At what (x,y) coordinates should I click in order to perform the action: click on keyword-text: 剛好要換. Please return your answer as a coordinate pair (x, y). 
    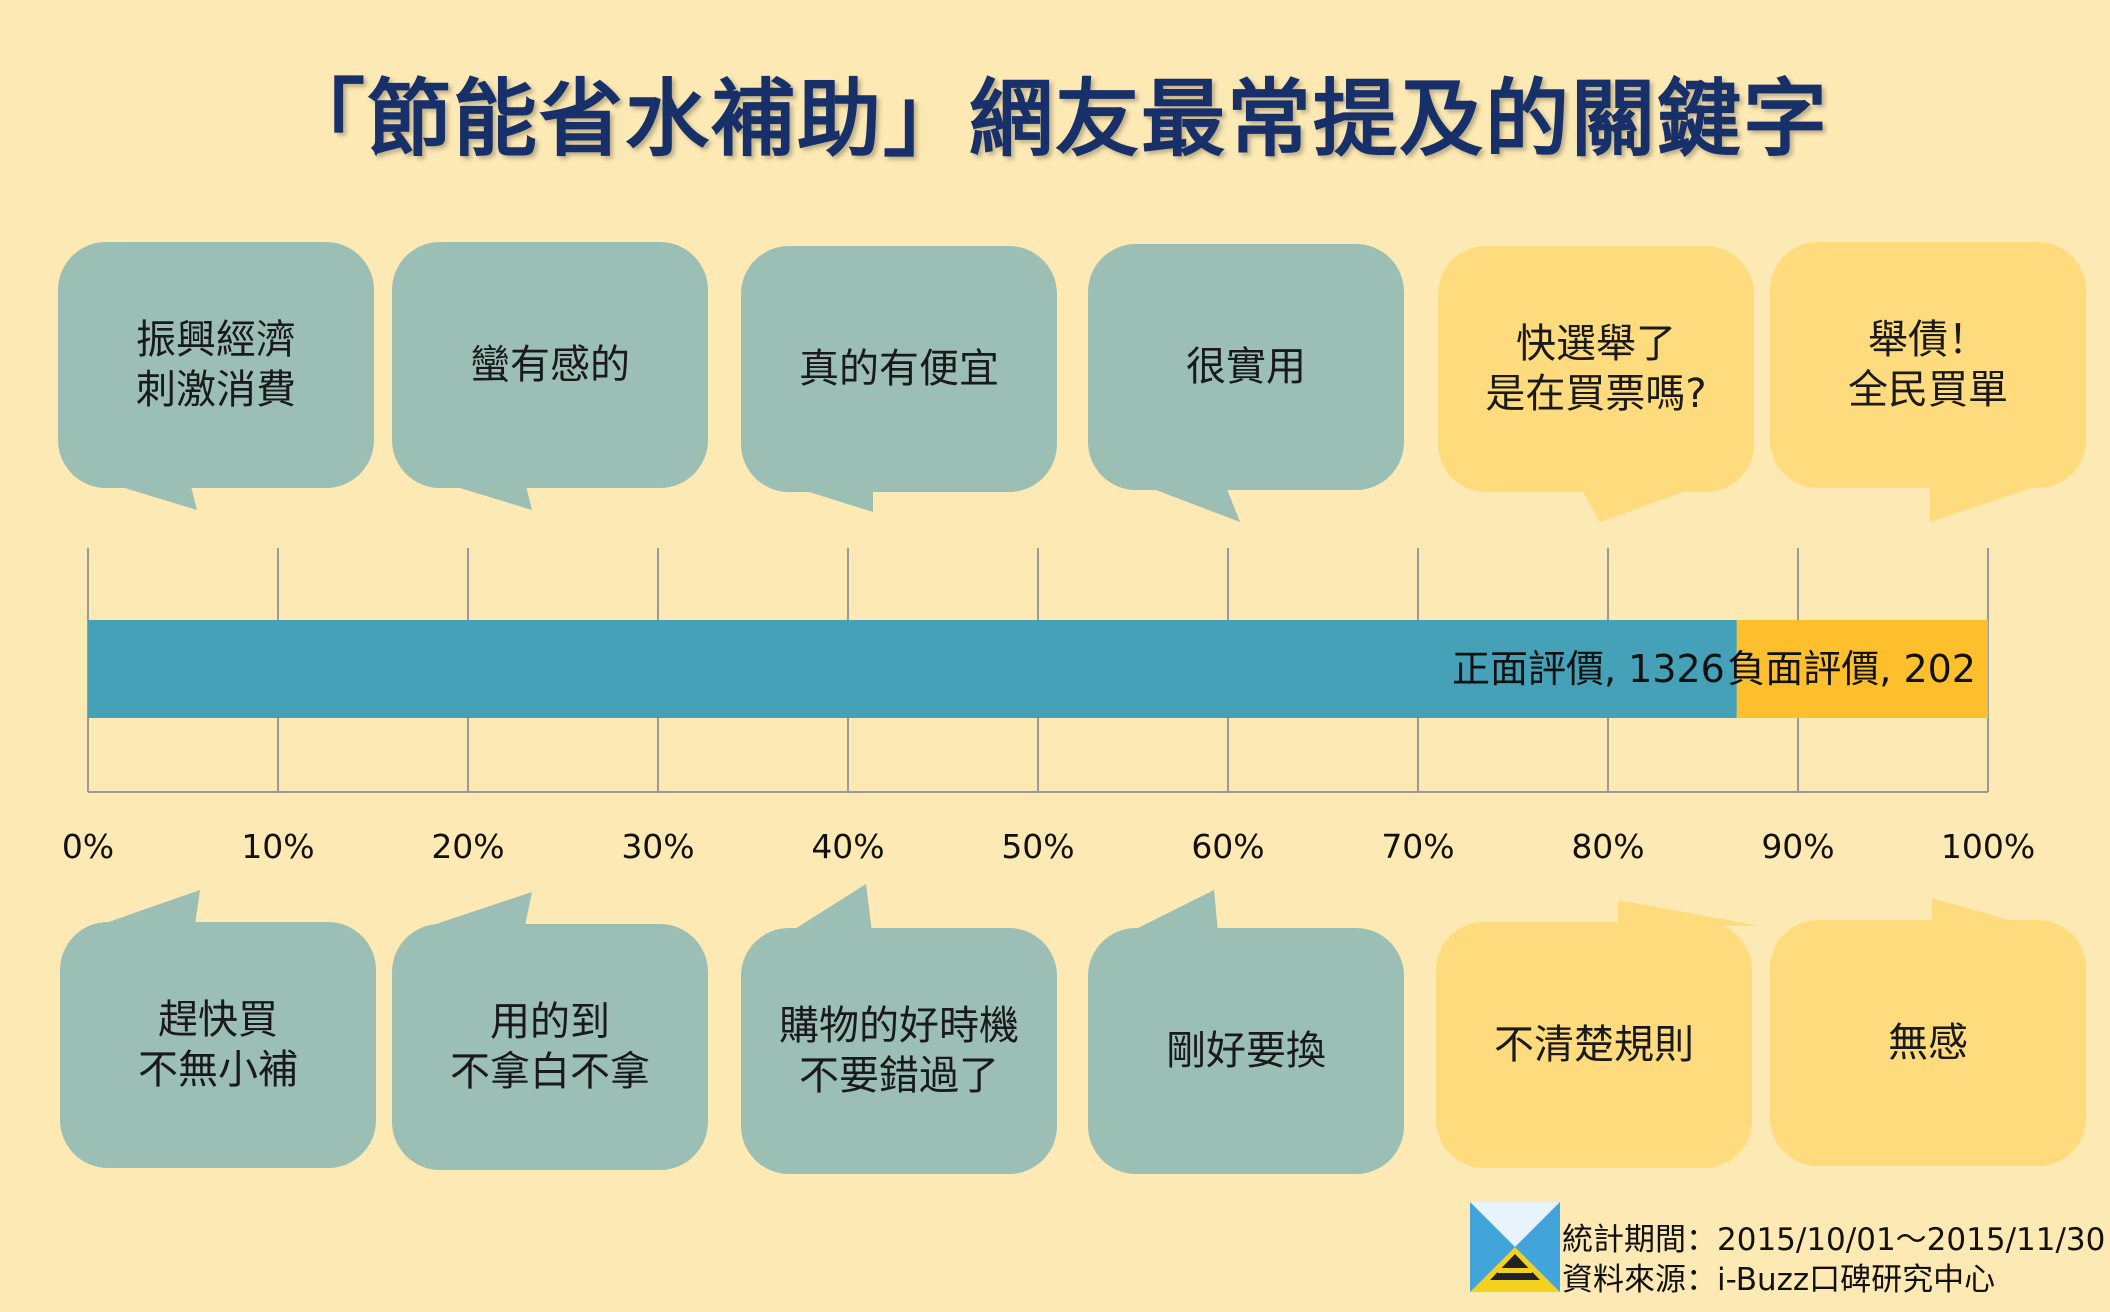
    Looking at the image, I should click on (1246, 1051).